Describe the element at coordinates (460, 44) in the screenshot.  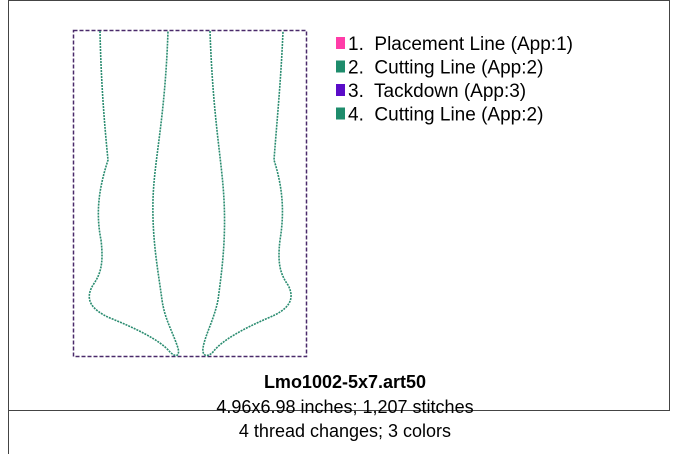
I see `legend-label: 1. Placement Line (App:1)` at that location.